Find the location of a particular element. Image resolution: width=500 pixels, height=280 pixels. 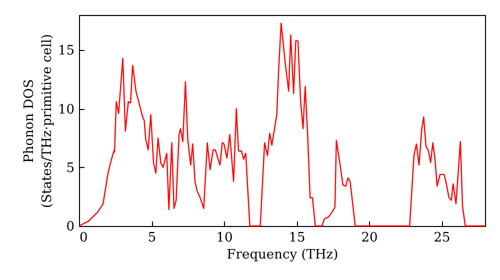

y-axis-title: Phonon DOS (States/THz·primitive cell) is located at coordinates (38, 121).